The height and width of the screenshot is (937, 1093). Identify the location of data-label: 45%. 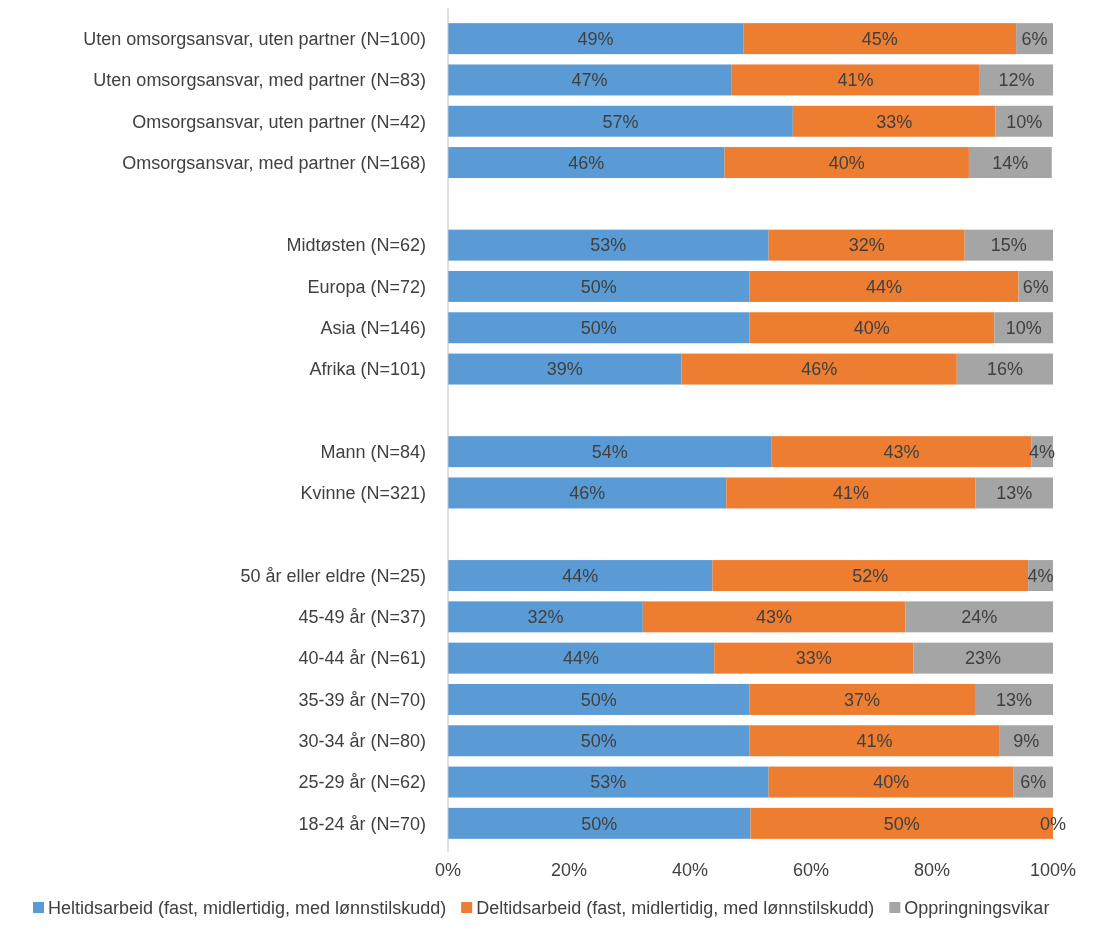
(879, 38).